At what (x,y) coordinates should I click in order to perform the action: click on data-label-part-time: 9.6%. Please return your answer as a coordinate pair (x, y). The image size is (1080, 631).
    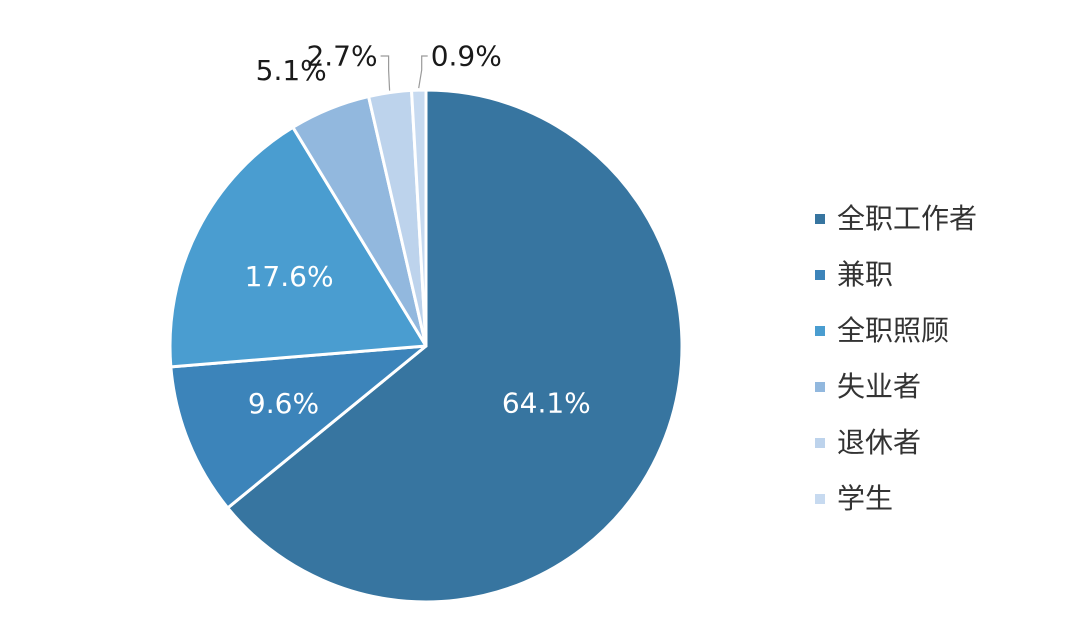
    Looking at the image, I should click on (283, 403).